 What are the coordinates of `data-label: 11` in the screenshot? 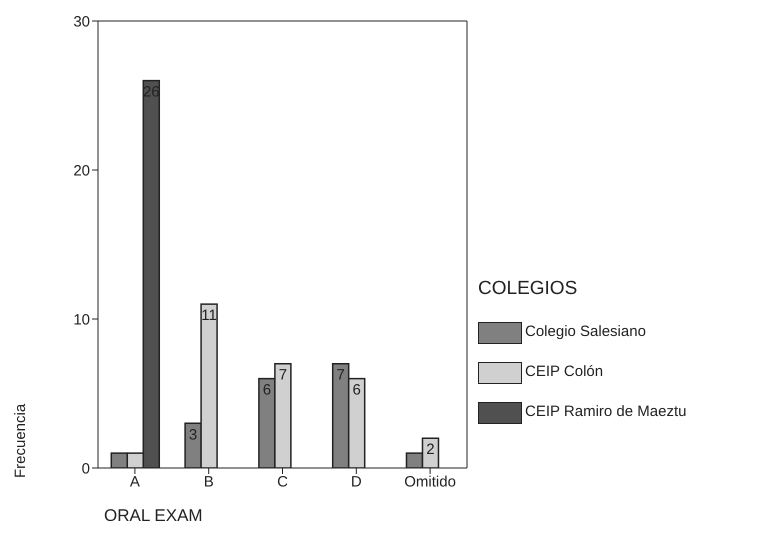 It's located at (209, 315).